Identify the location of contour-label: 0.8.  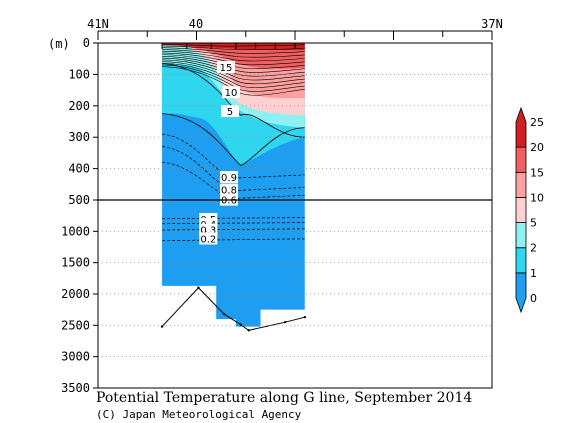
(229, 191).